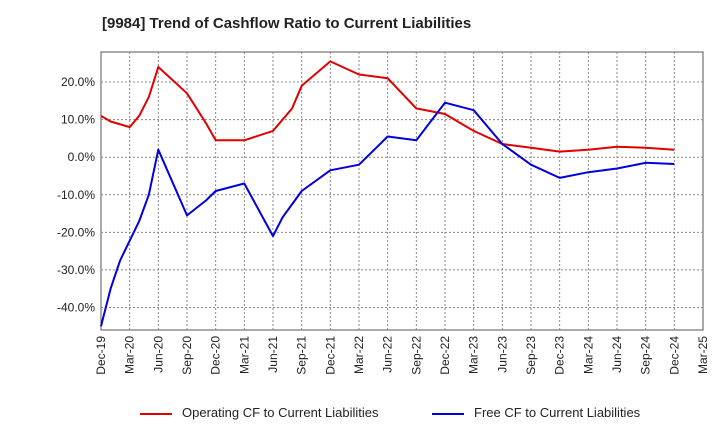 This screenshot has width=720, height=440. What do you see at coordinates (130, 355) in the screenshot?
I see `x-tick-label: Mar-20` at bounding box center [130, 355].